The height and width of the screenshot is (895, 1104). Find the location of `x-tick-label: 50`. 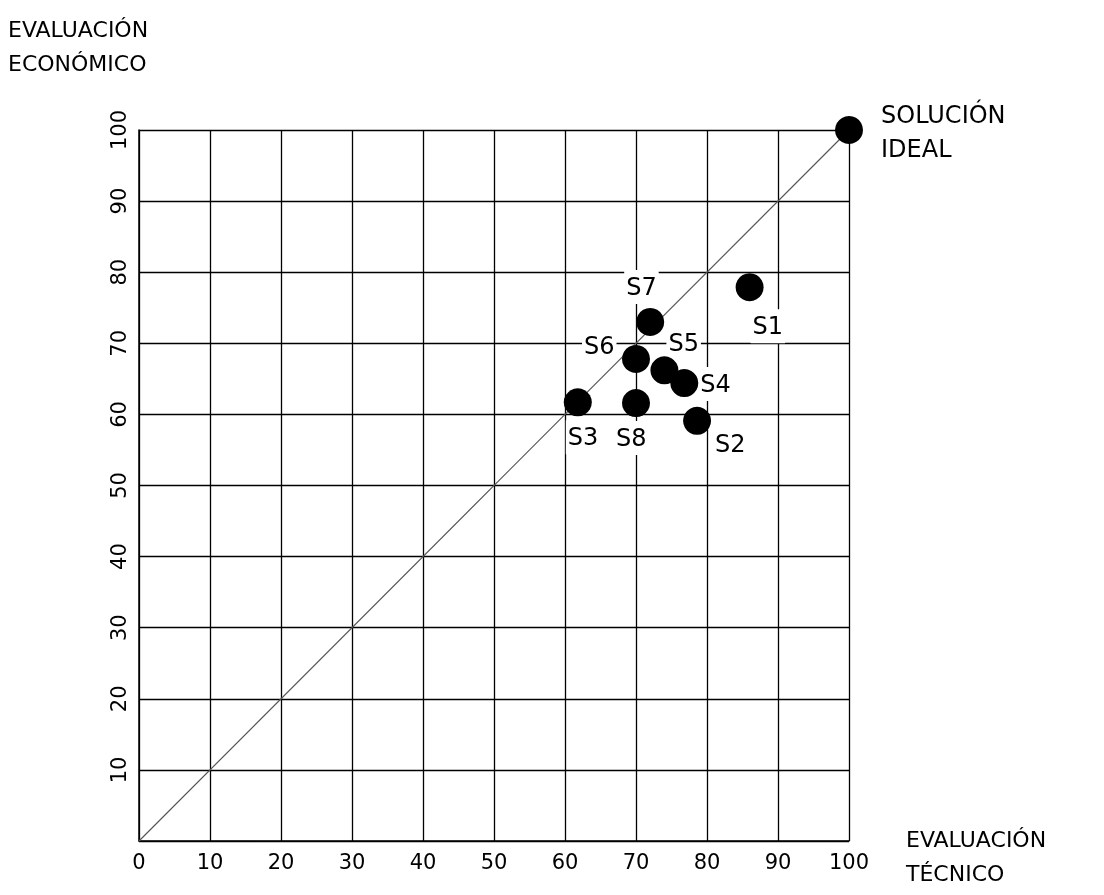

x-tick-label: 50 is located at coordinates (494, 861).